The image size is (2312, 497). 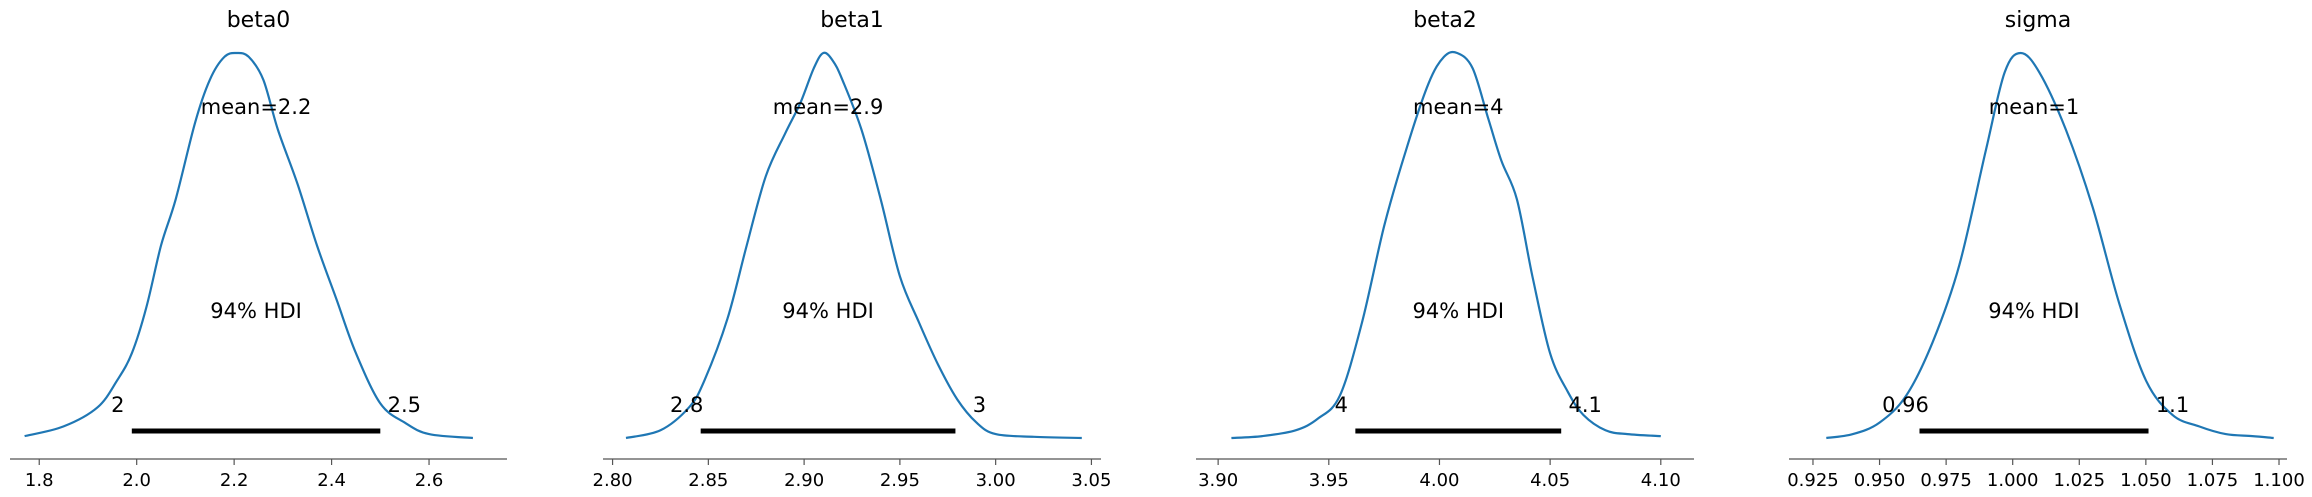 What do you see at coordinates (828, 311) in the screenshot?
I see `hdi-label-beta1: 94% HDI` at bounding box center [828, 311].